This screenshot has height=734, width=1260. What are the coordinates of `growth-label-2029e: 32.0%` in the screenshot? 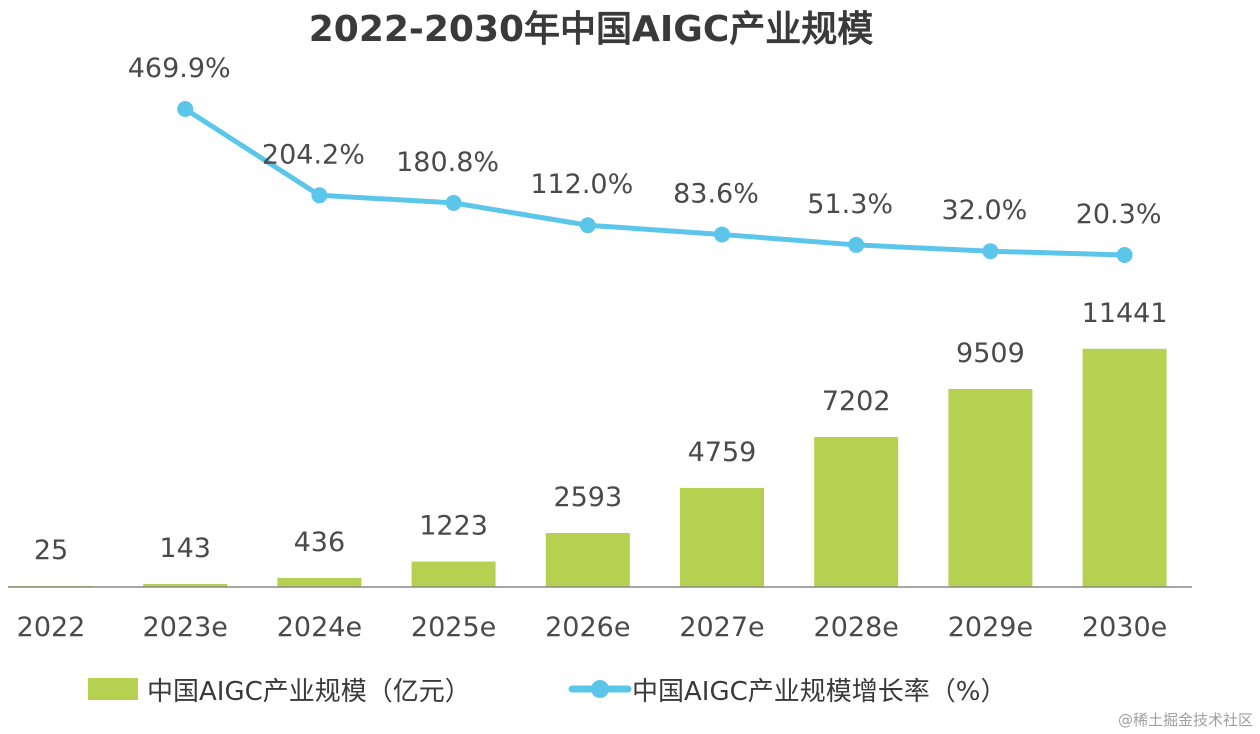 It's located at (985, 210).